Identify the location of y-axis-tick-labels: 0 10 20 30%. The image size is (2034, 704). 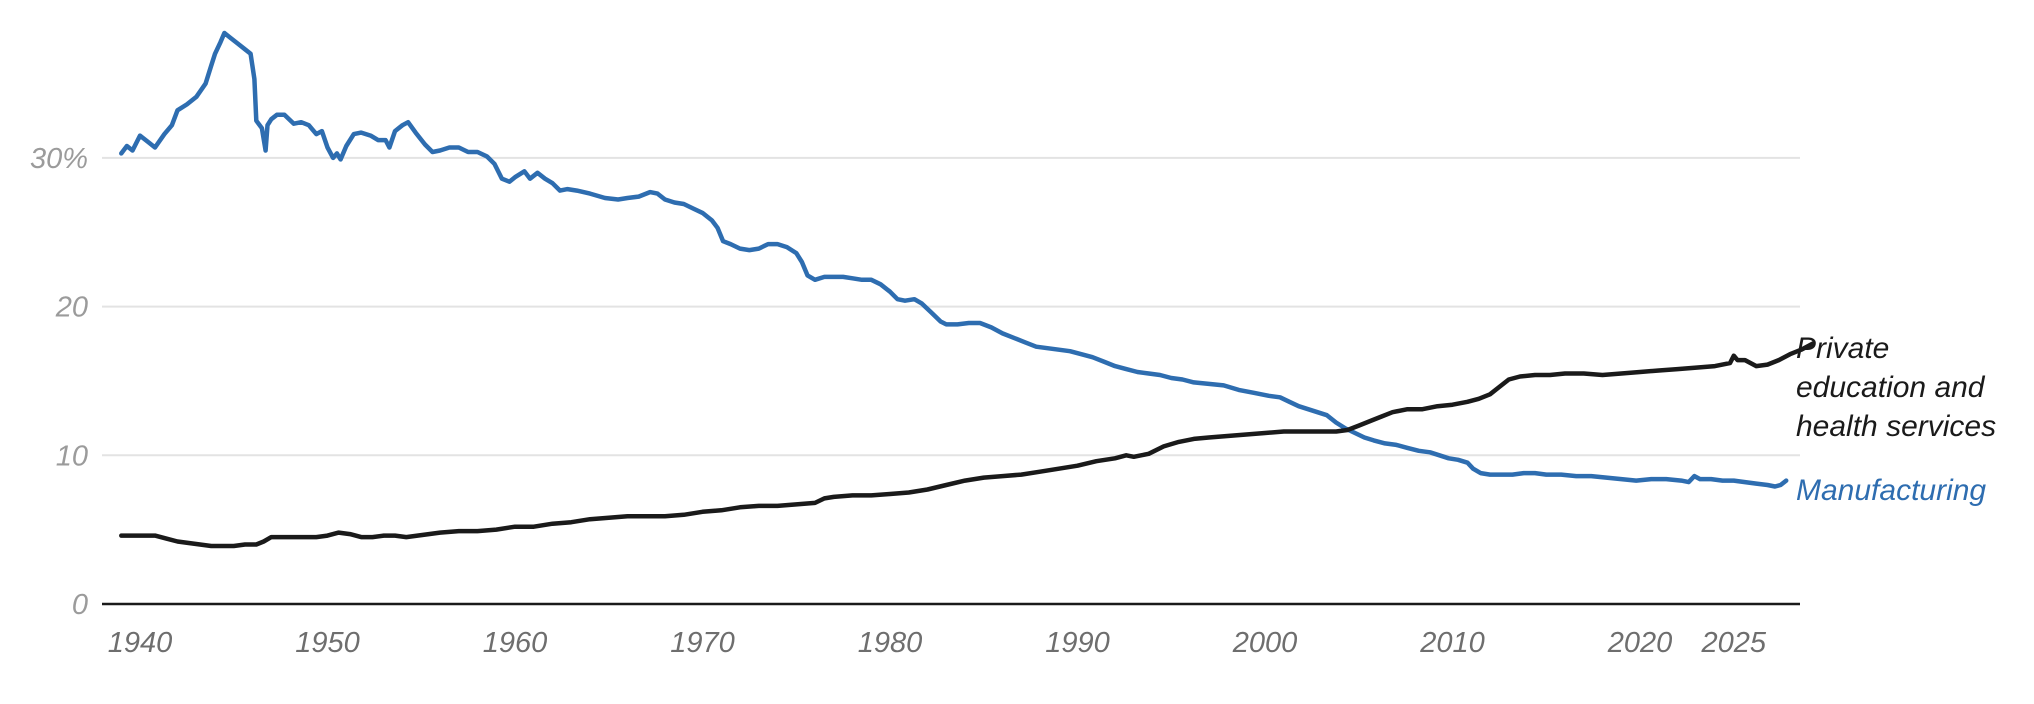
(59, 382).